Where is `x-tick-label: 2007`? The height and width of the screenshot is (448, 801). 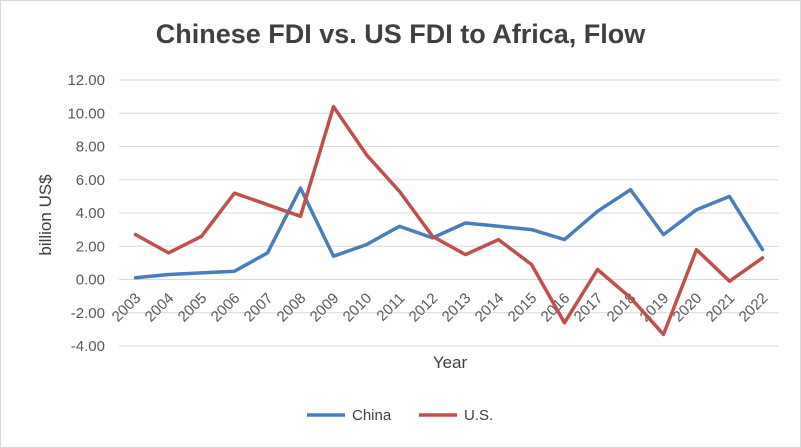 x-tick-label: 2007 is located at coordinates (259, 308).